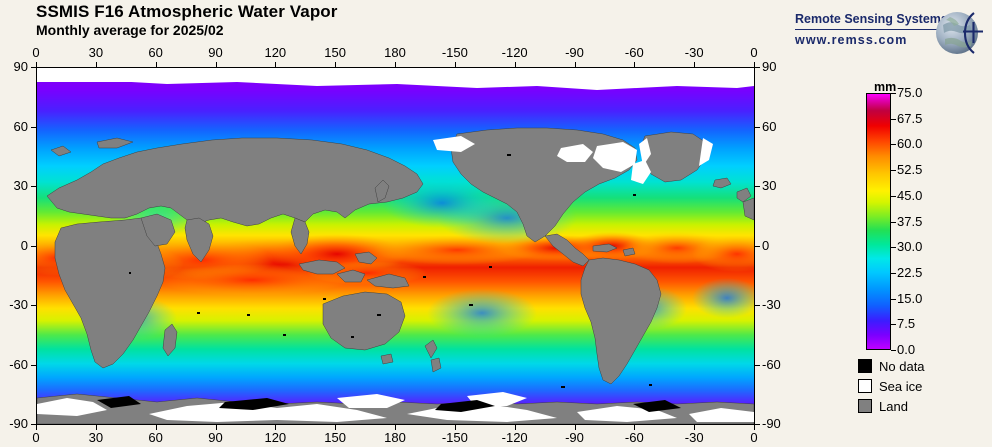 This screenshot has height=447, width=992. Describe the element at coordinates (885, 87) in the screenshot. I see `colorbar-units-label: mm` at that location.